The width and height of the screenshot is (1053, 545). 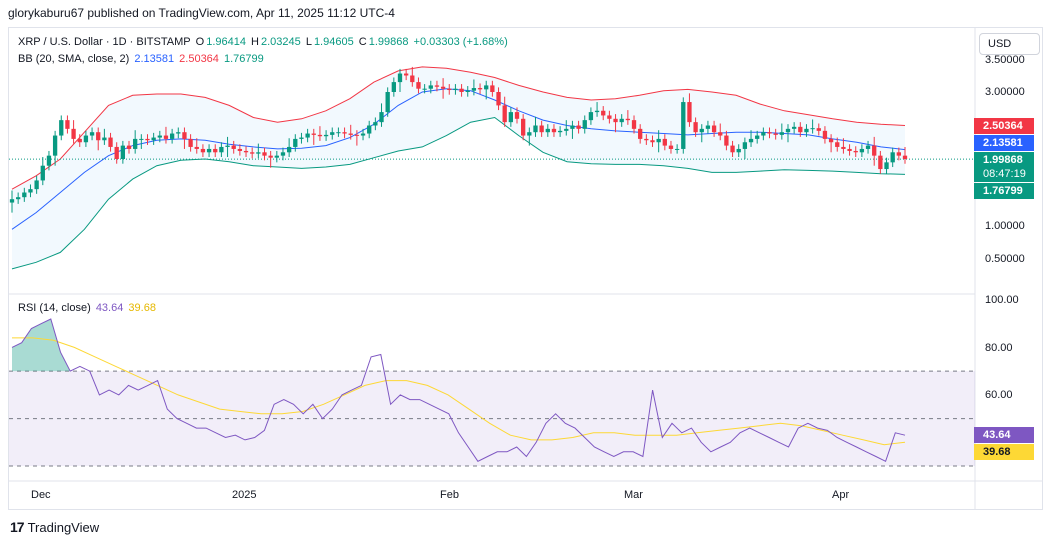 I want to click on symbol-label: XRP / U.S. Dollar · 1D · BITSTAMP, so click(x=104, y=42).